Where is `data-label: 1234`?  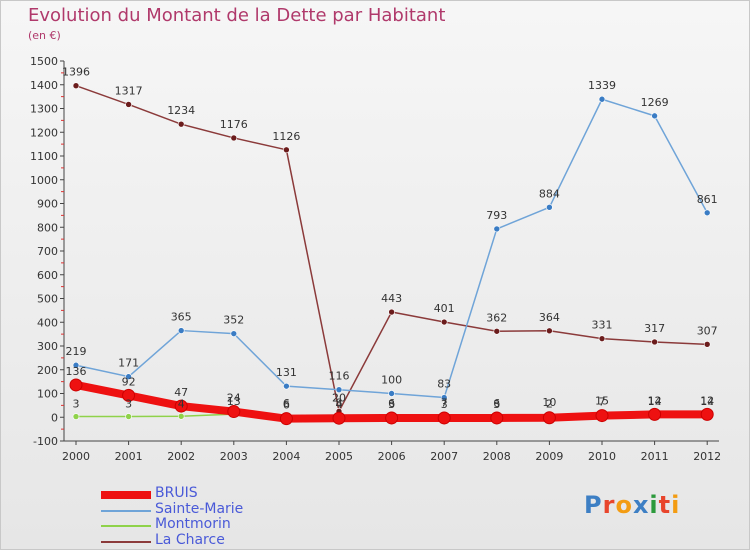
data-label: 1234 is located at coordinates (181, 110).